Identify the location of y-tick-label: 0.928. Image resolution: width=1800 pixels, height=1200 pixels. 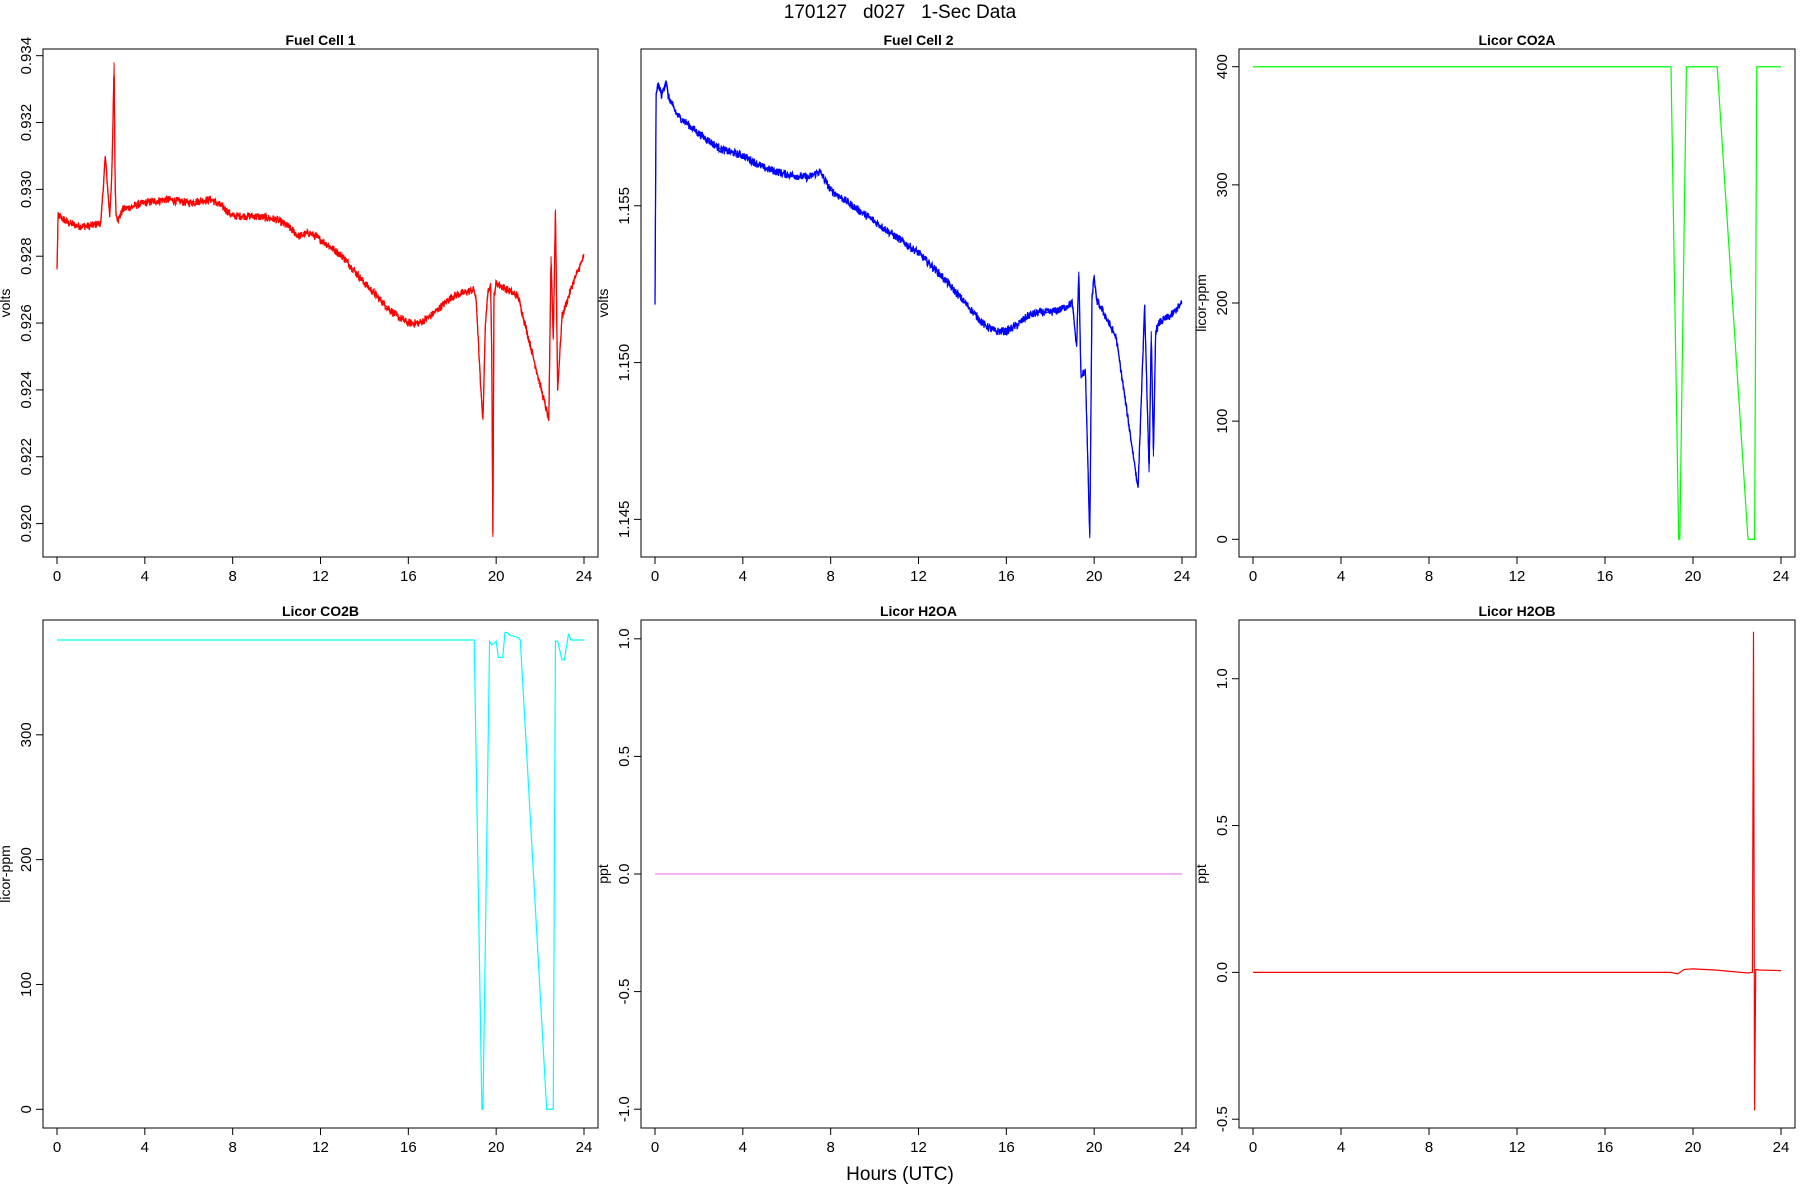
(26, 256).